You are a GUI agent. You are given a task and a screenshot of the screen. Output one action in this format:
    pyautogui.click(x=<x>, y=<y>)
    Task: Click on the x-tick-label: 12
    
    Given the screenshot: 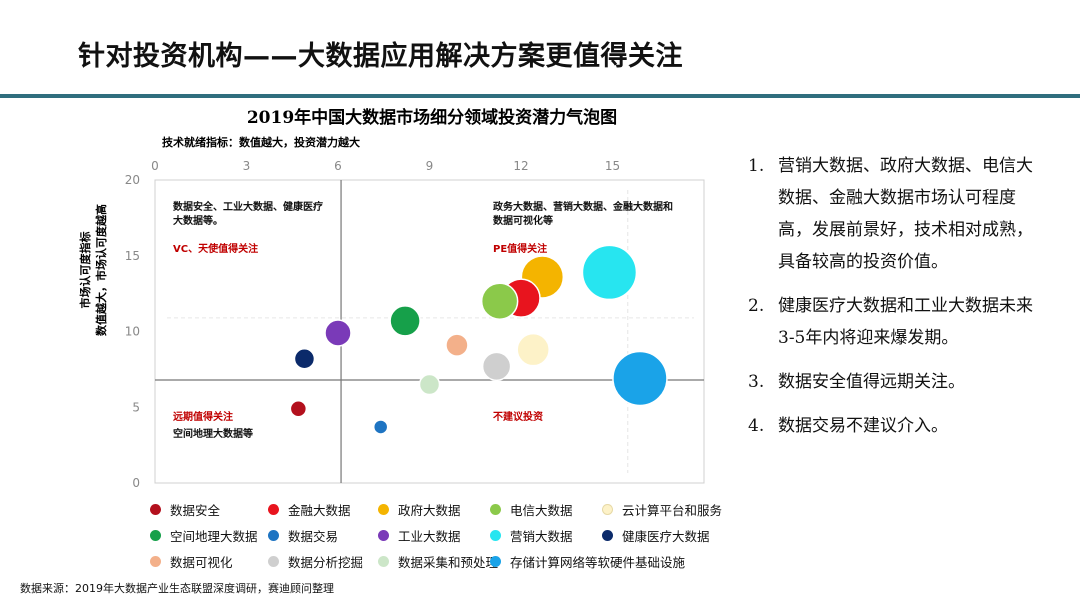 What is the action you would take?
    pyautogui.click(x=520, y=166)
    